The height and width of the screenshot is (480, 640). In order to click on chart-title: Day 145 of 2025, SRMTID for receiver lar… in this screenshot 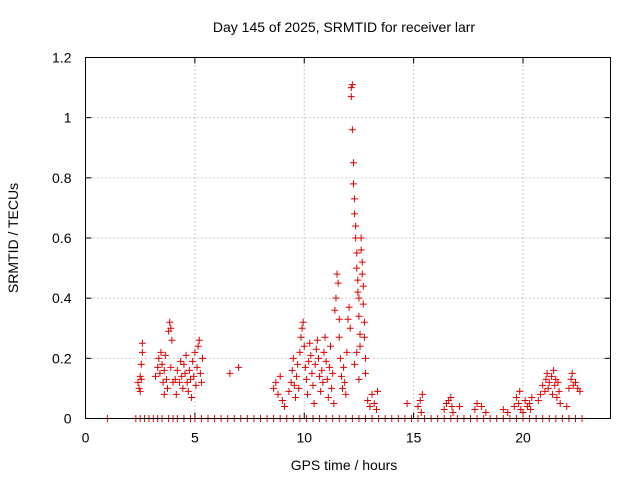, I will do `click(344, 27)`.